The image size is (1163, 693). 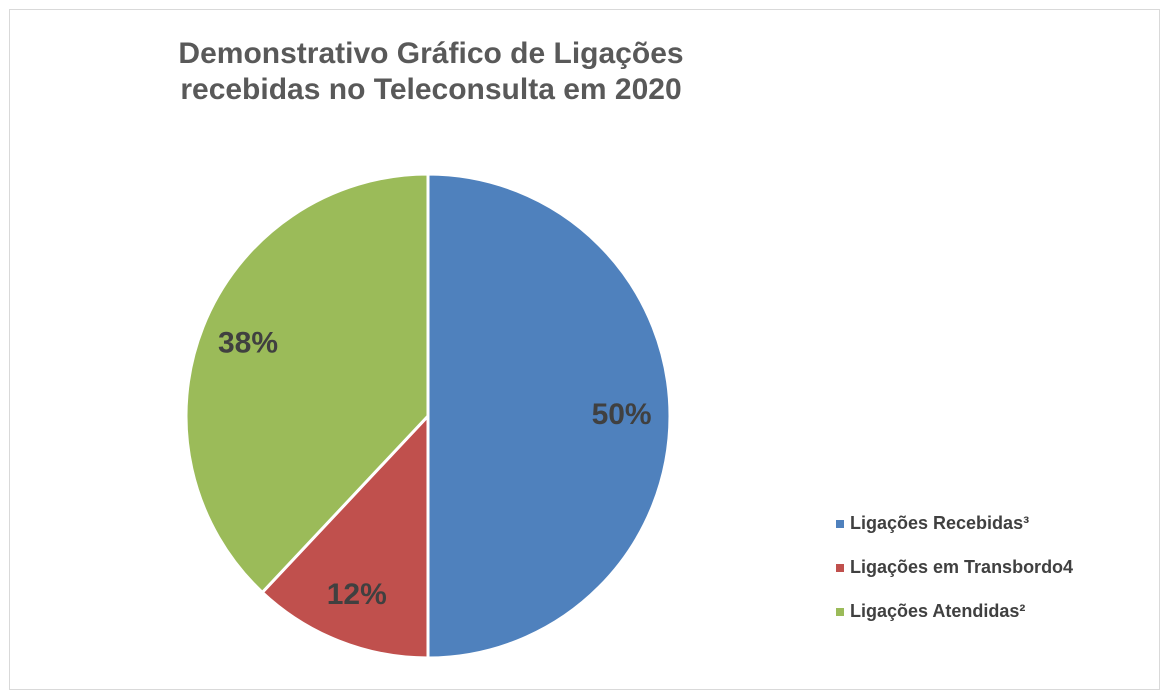 I want to click on legend-label: Ligações Recebidas³, so click(x=939, y=523).